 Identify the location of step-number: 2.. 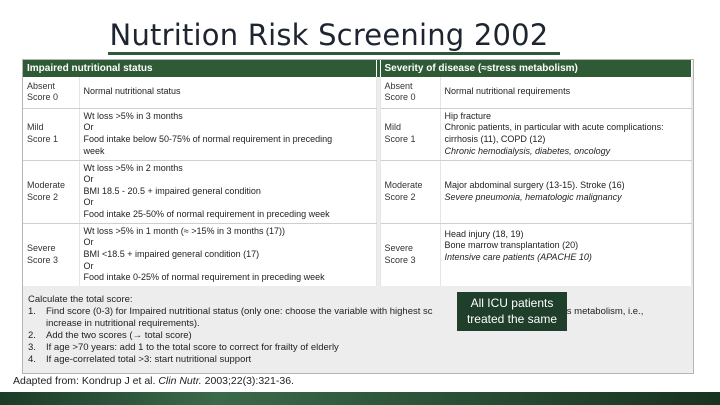
(32, 335).